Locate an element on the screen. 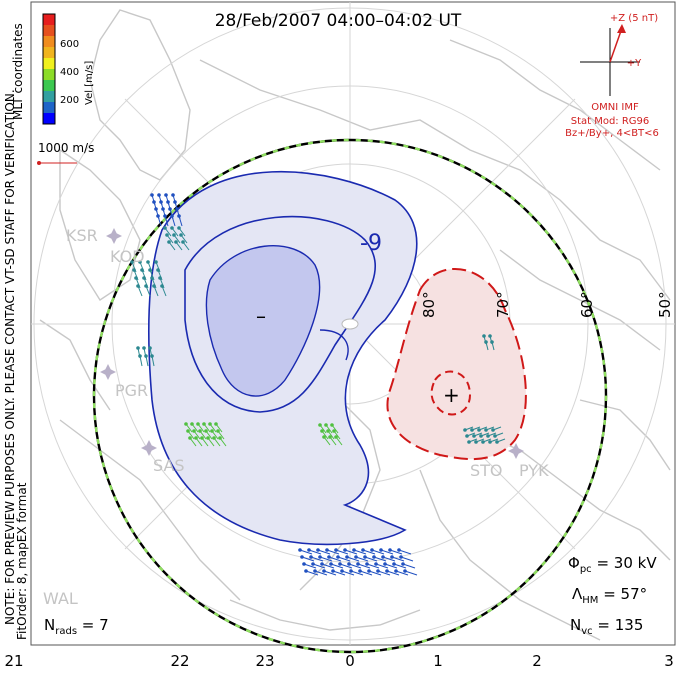 Image resolution: width=680 pixels, height=674 pixels. contour-label-negative: -9 is located at coordinates (371, 243).